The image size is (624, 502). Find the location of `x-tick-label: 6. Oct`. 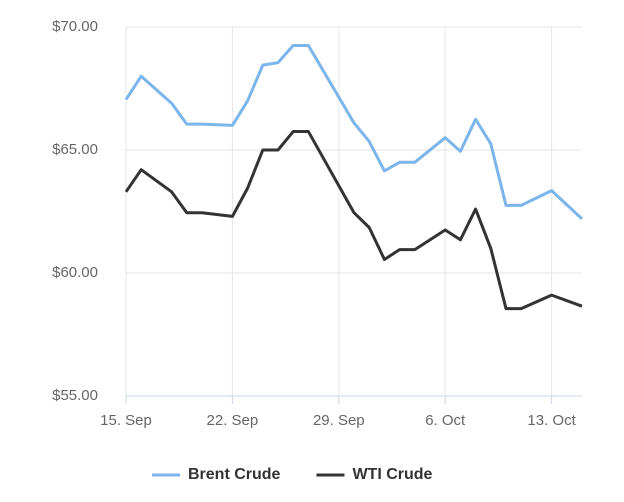

x-tick-label: 6. Oct is located at coordinates (445, 420).